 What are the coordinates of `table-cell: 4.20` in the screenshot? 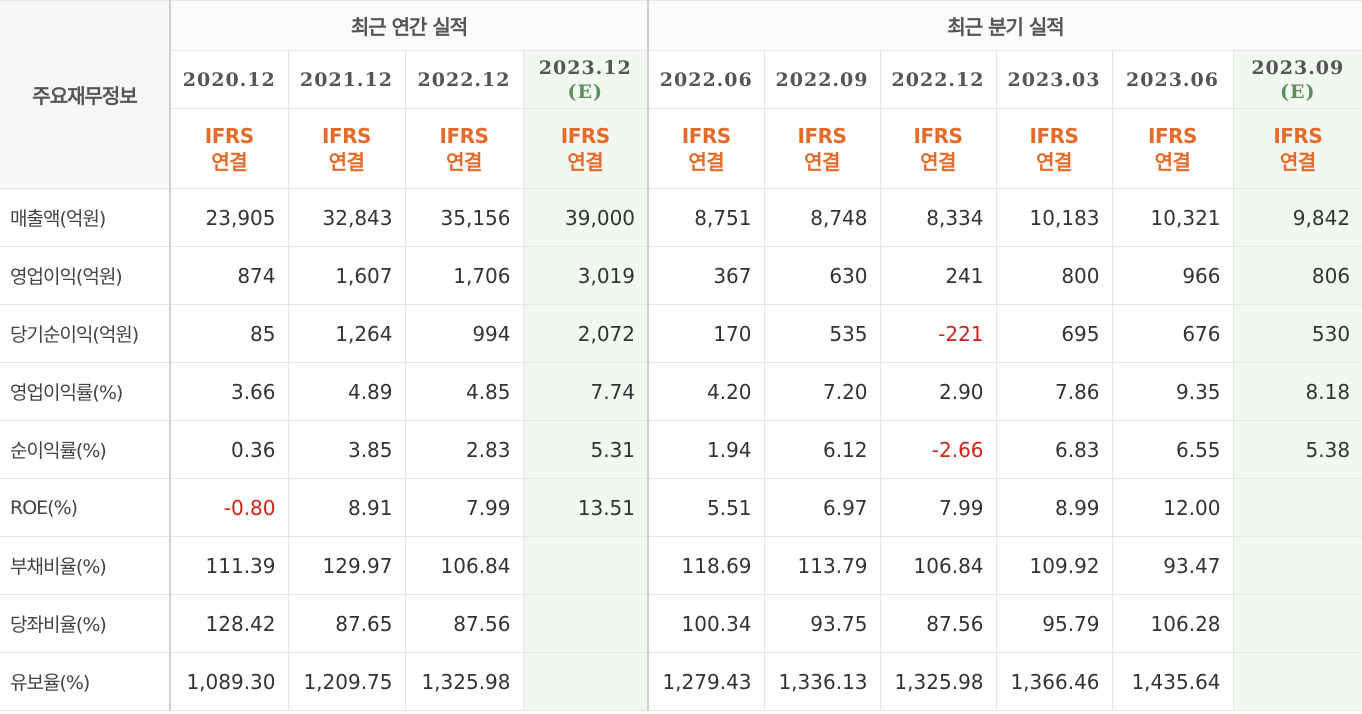 It's located at (706, 391).